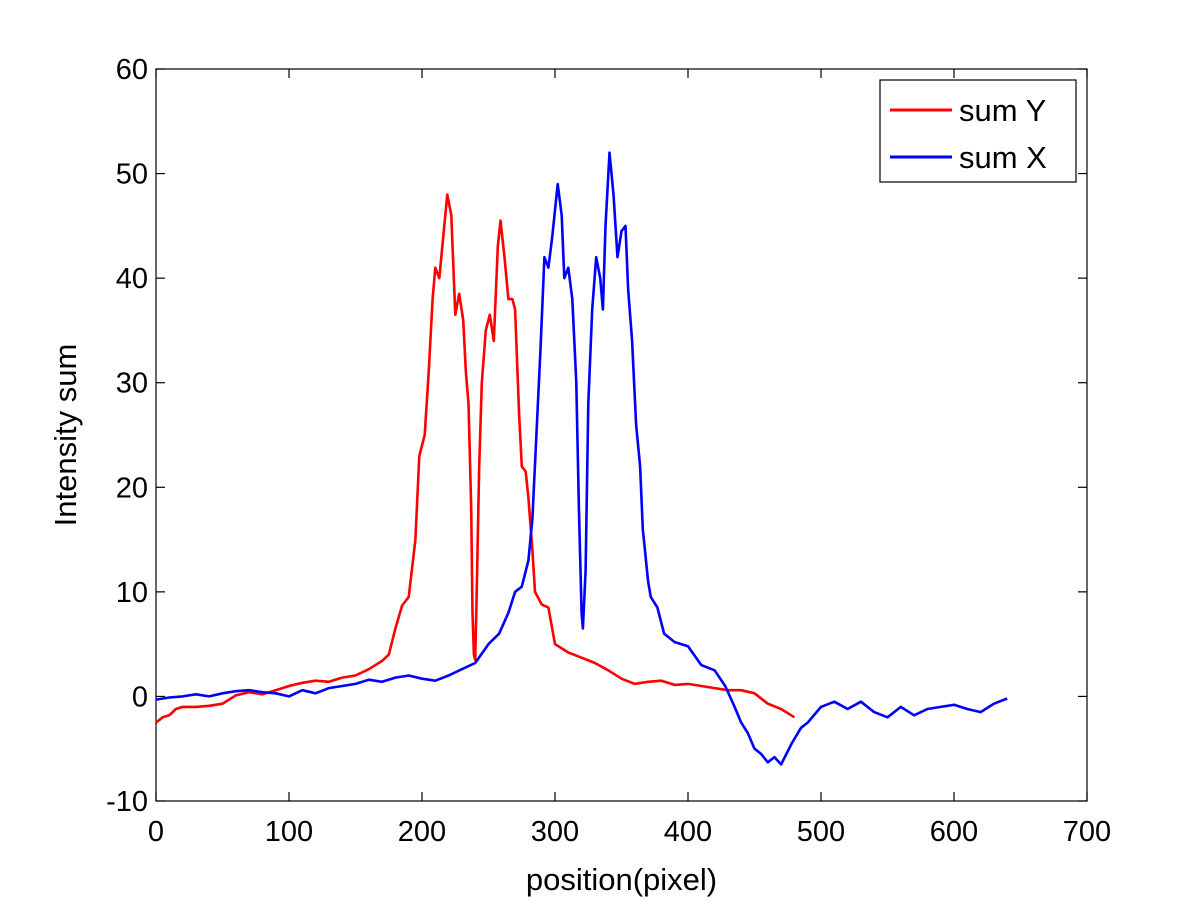  I want to click on x-tick-label: 100, so click(289, 832).